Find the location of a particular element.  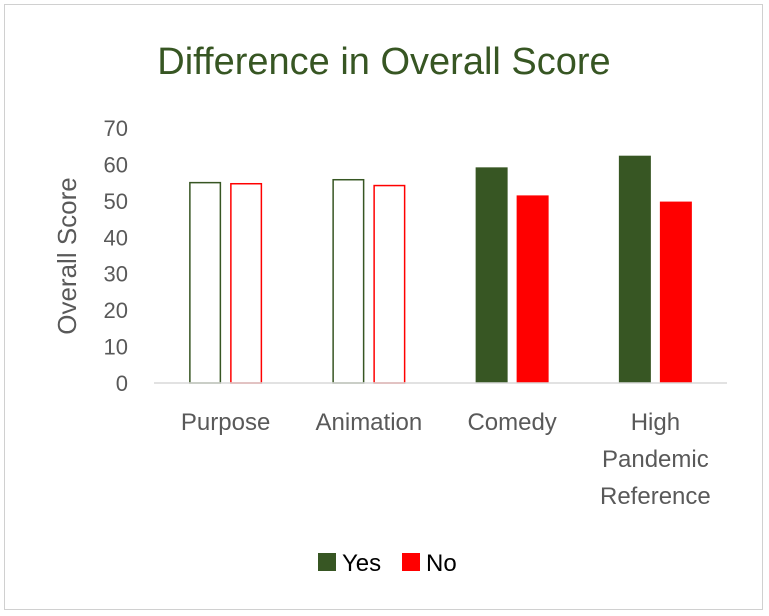

y-tick-label: 40 is located at coordinates (116, 237).